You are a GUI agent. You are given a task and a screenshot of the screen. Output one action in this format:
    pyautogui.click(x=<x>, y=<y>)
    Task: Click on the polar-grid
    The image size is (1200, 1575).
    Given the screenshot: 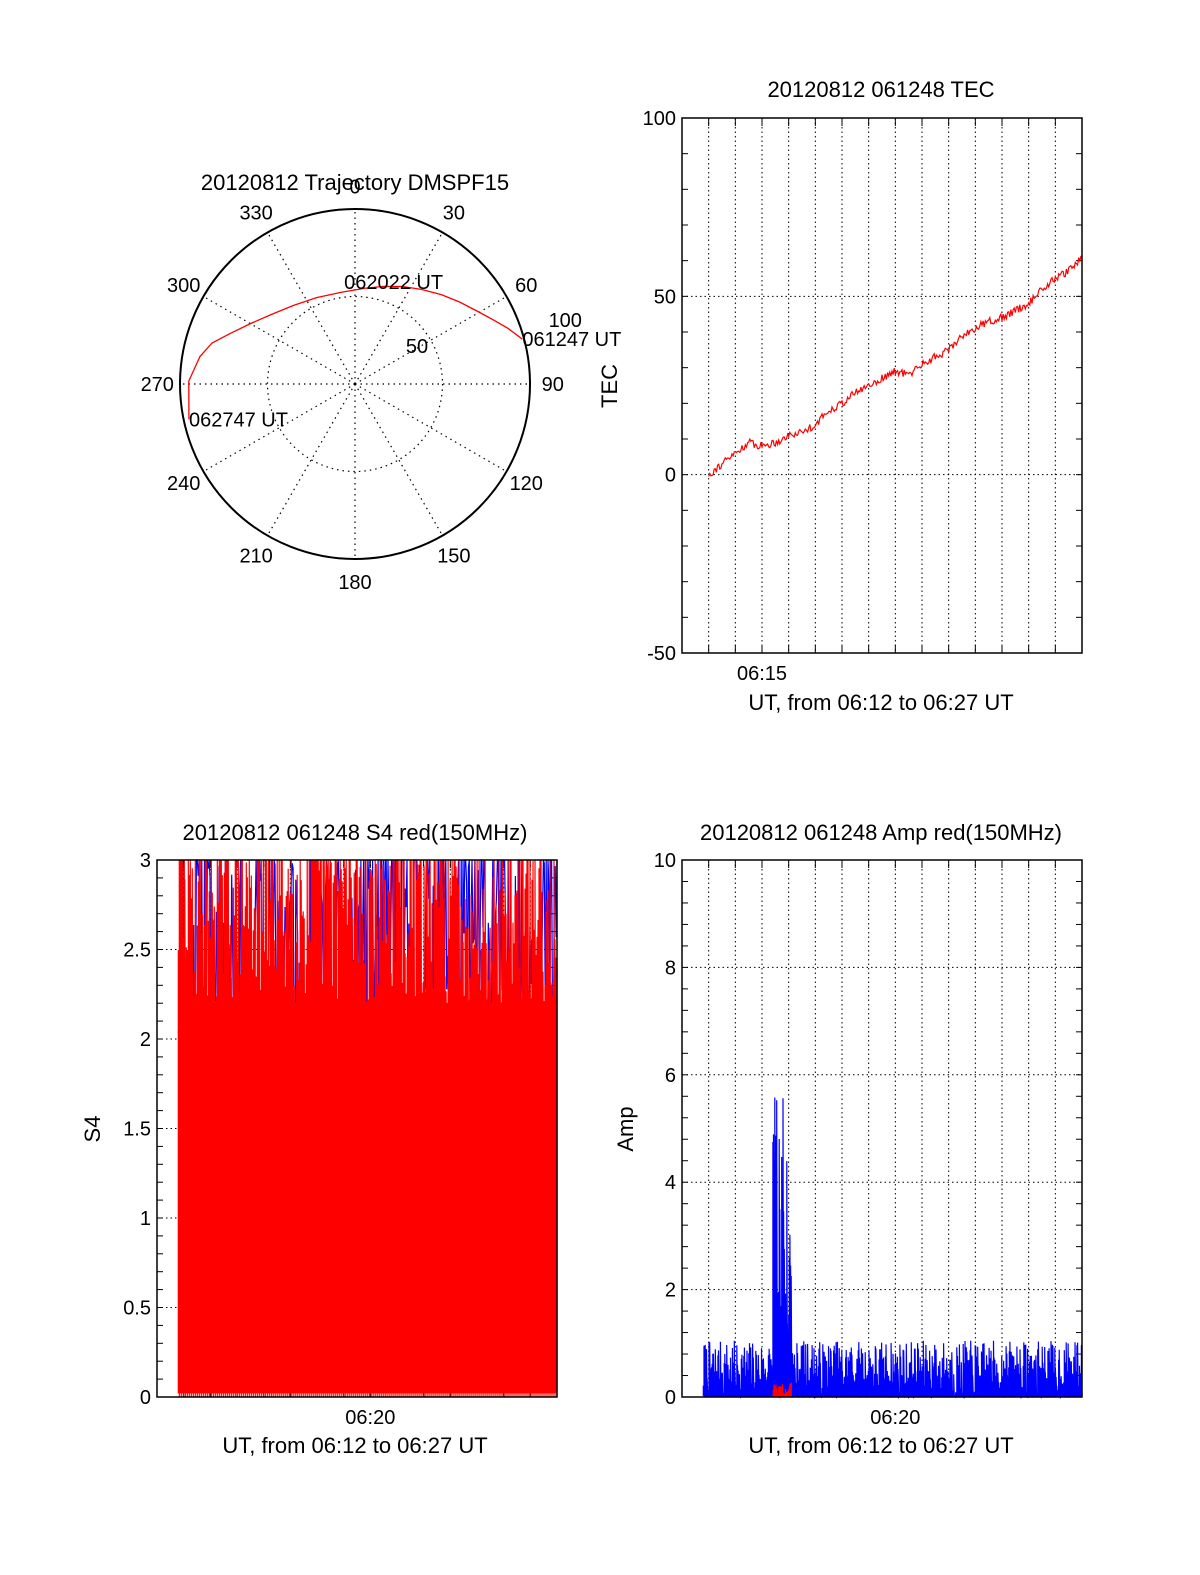 What is the action you would take?
    pyautogui.click(x=355, y=384)
    